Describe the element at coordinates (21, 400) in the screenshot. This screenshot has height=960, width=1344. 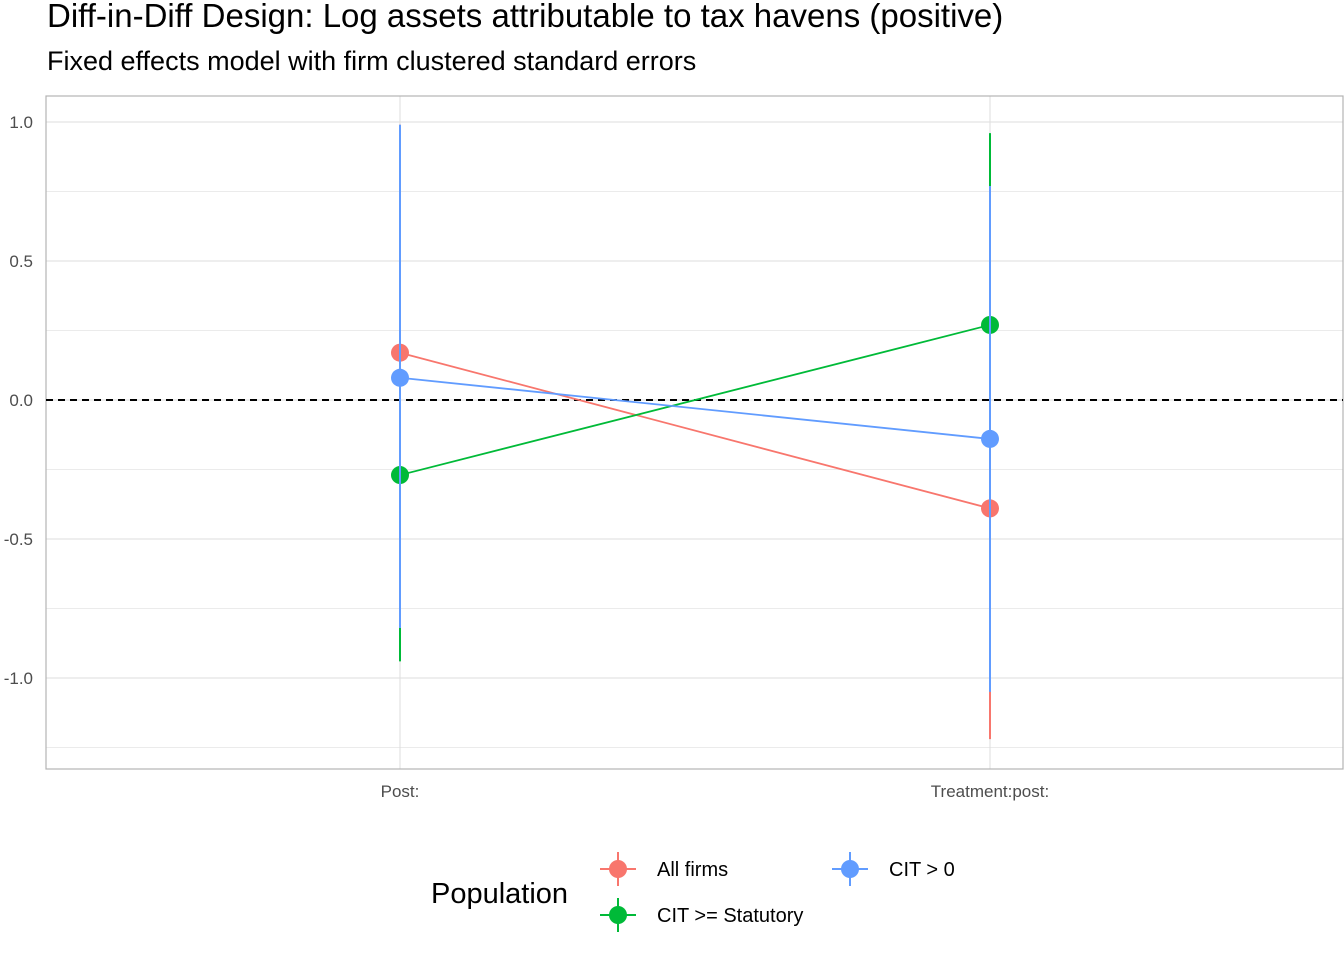
I see `y-tick-label: 0.0` at that location.